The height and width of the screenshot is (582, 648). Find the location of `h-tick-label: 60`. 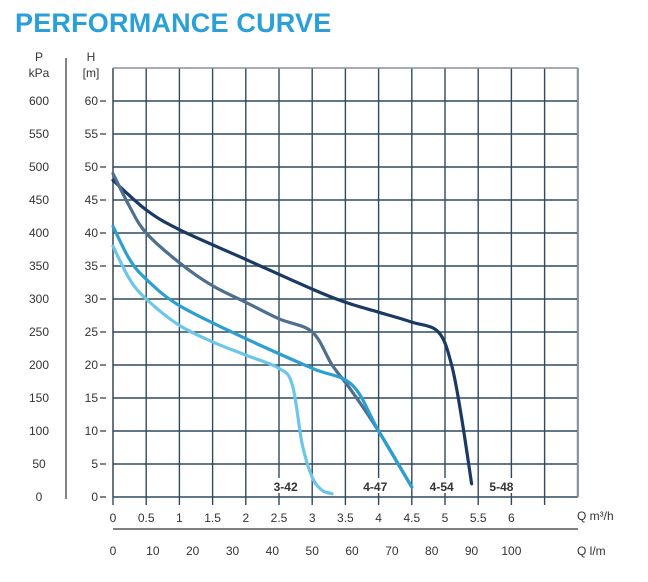

h-tick-label: 60 is located at coordinates (92, 101).